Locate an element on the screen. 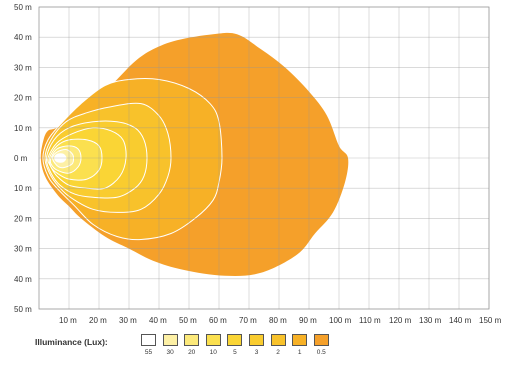 The image size is (517, 365). legend-swatch-0.5 is located at coordinates (321, 340).